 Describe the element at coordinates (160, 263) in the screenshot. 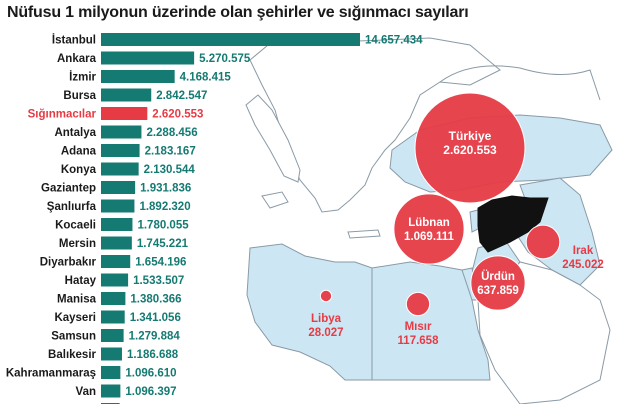

I see `value-label: 1.654.196` at that location.